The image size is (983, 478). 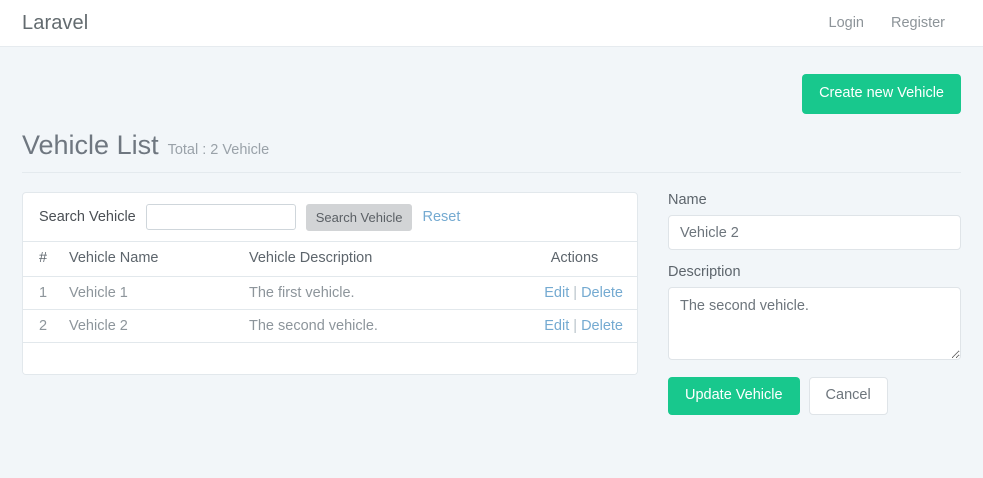 I want to click on description-label: Description, so click(x=704, y=272).